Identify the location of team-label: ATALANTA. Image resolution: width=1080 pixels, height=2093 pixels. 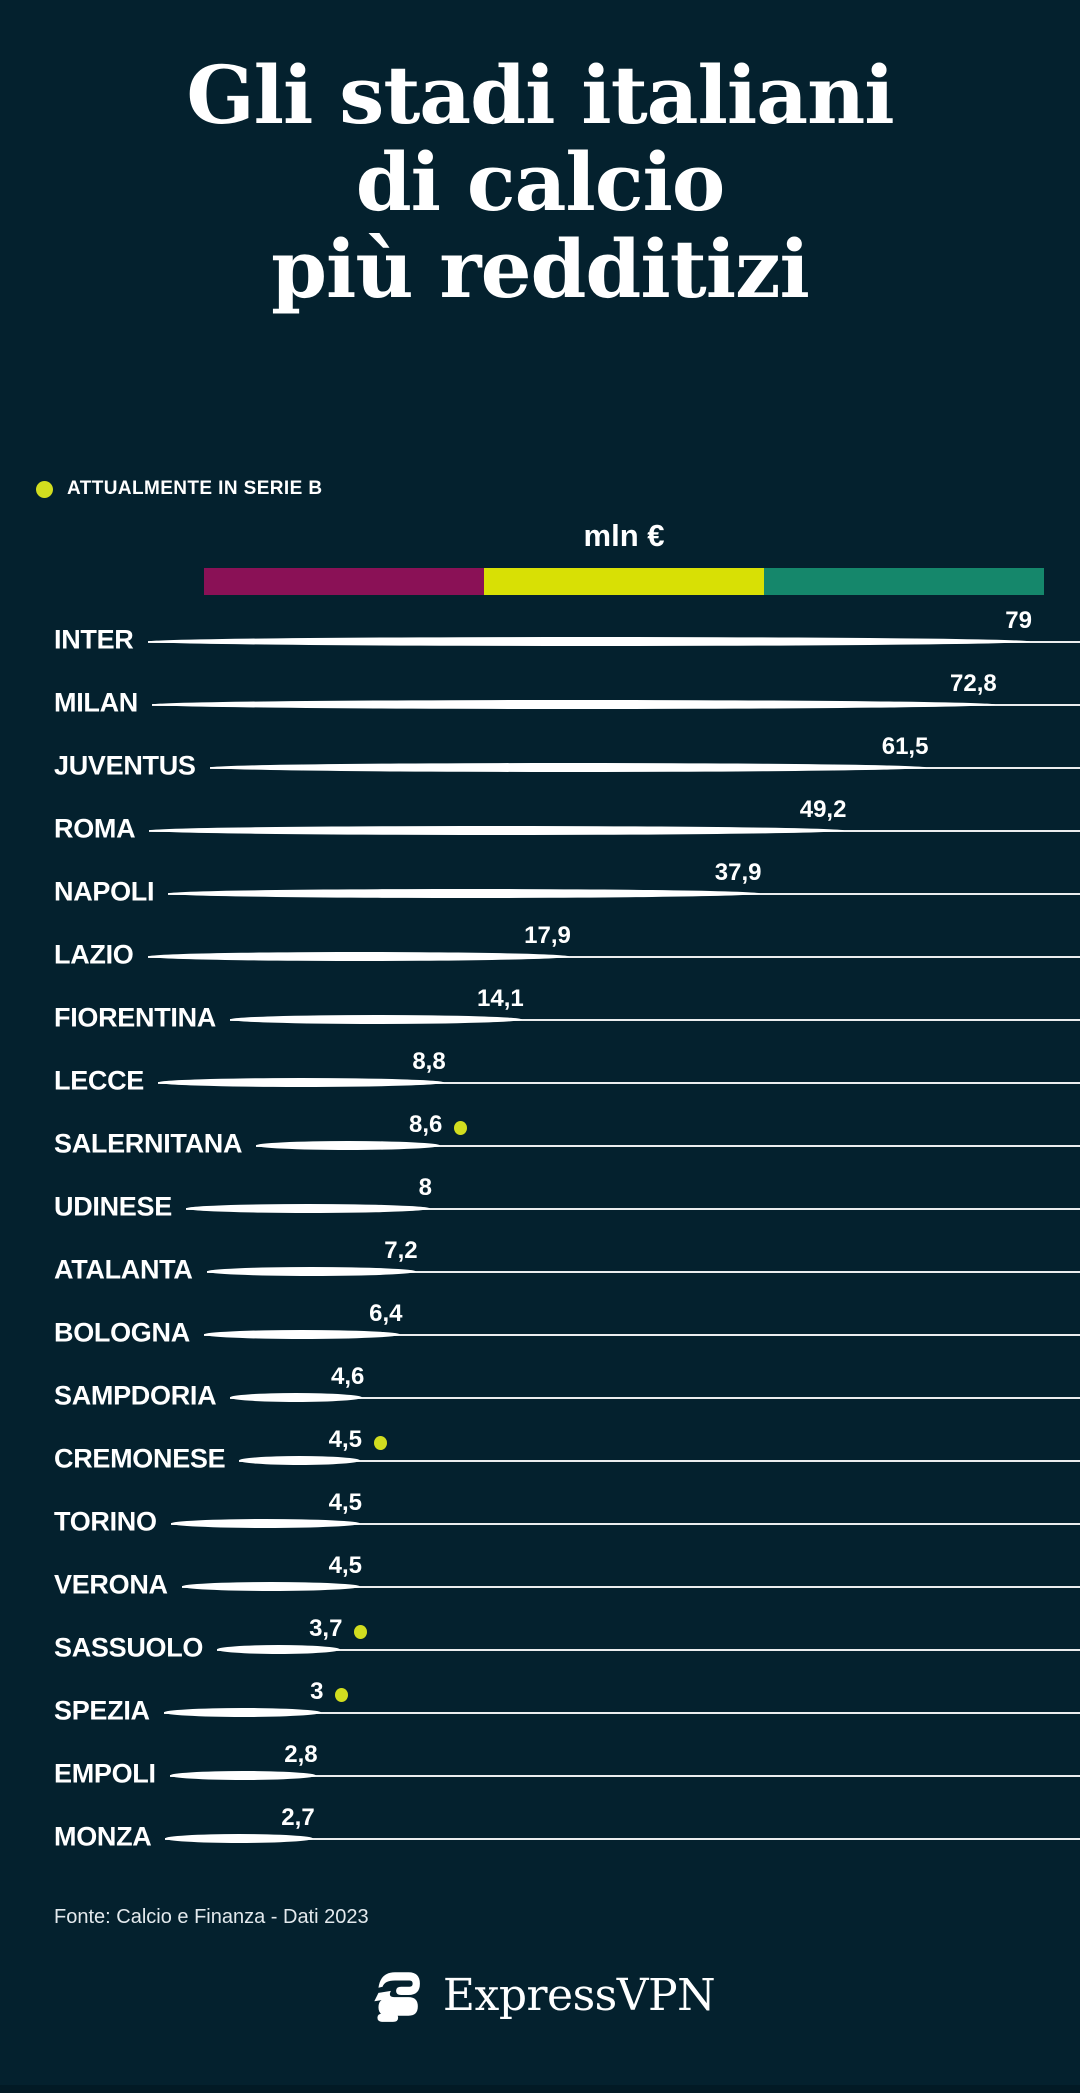
(123, 1269).